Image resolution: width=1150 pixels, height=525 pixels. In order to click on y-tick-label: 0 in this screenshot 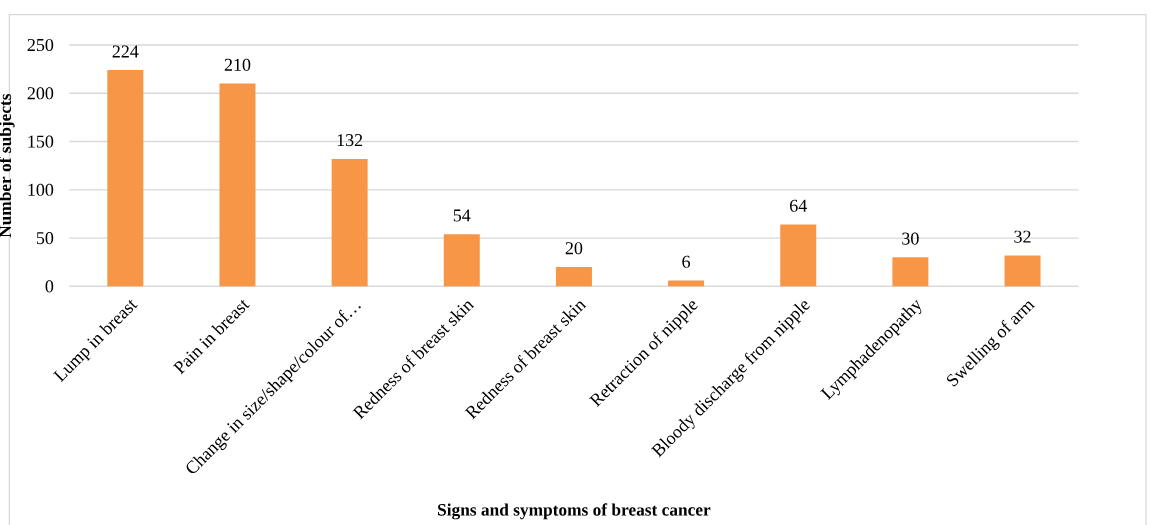, I will do `click(49, 286)`.